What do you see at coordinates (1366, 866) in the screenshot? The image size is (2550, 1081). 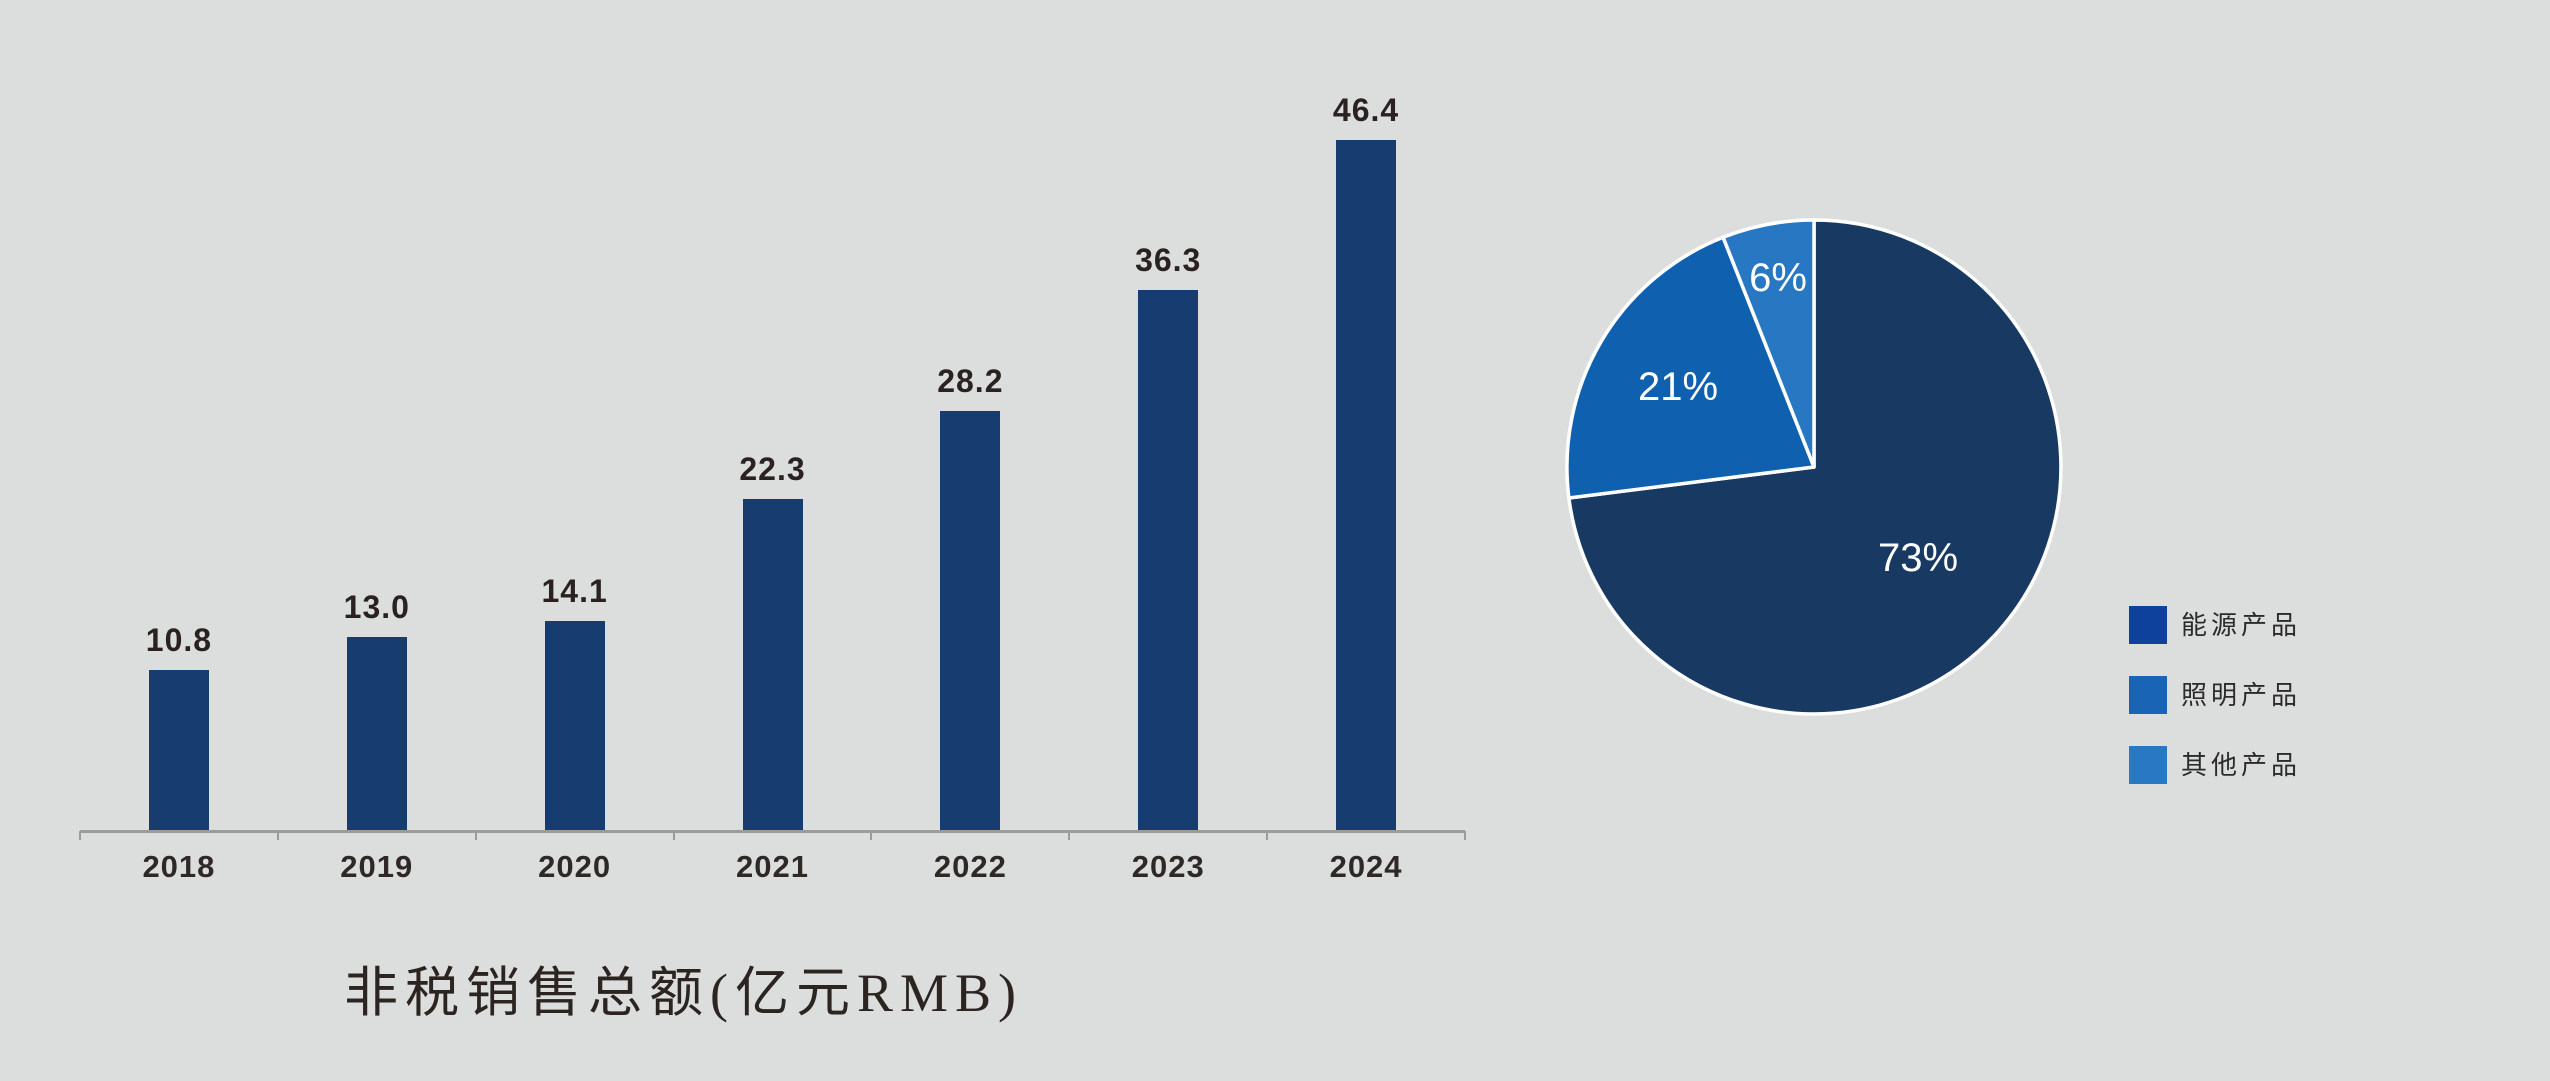 I see `x-axis-label-2024: 2024` at bounding box center [1366, 866].